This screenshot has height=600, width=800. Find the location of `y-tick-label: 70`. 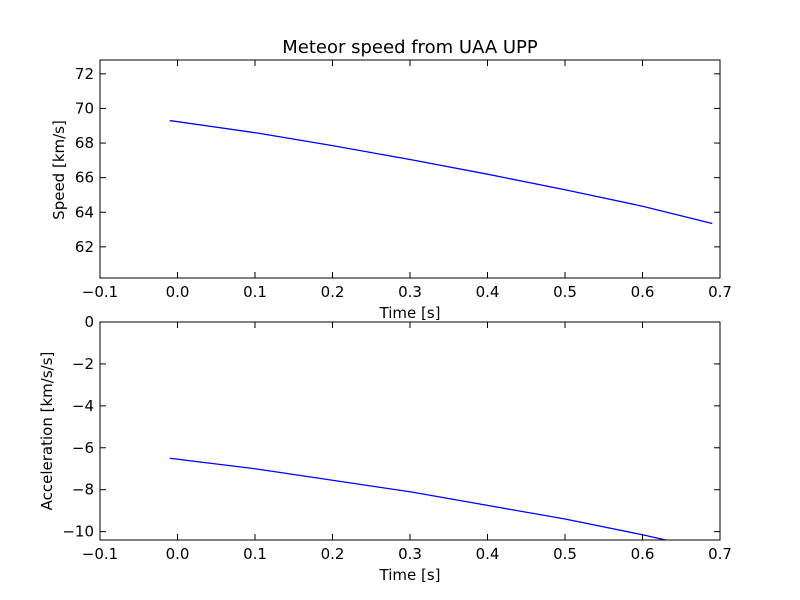

y-tick-label: 70 is located at coordinates (84, 108).